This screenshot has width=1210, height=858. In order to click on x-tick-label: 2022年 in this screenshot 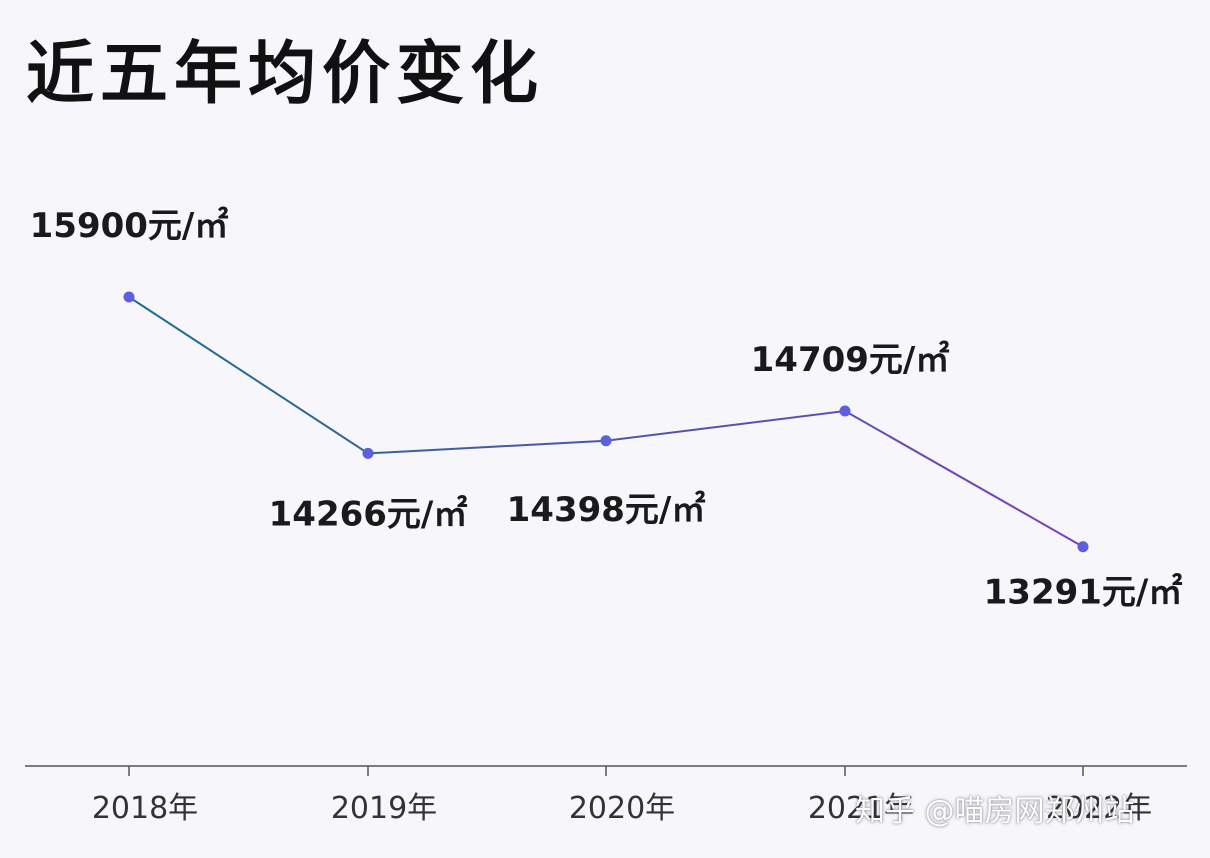, I will do `click(1099, 808)`.